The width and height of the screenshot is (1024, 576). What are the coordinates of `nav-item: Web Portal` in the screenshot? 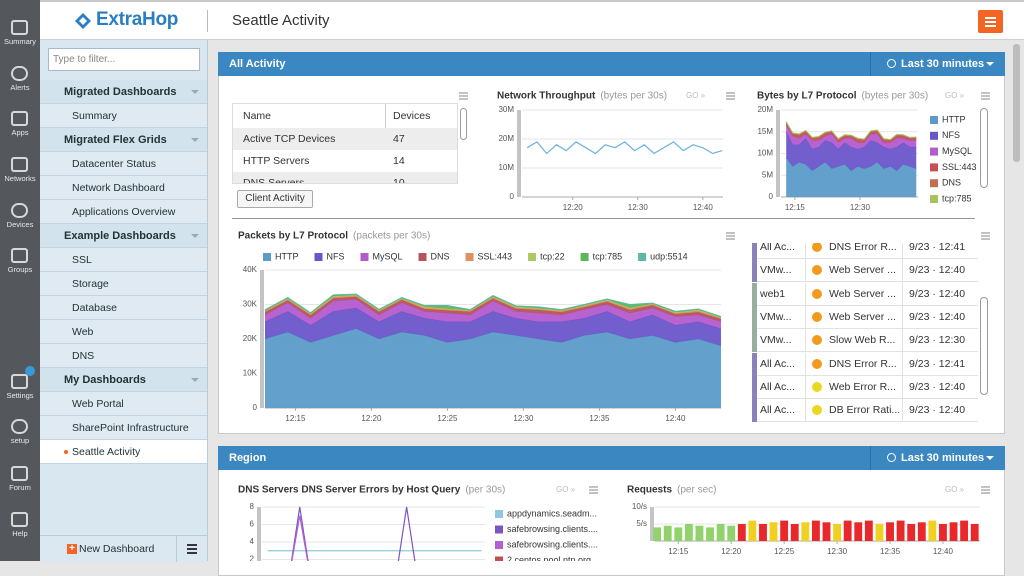 It's located at (123, 404).